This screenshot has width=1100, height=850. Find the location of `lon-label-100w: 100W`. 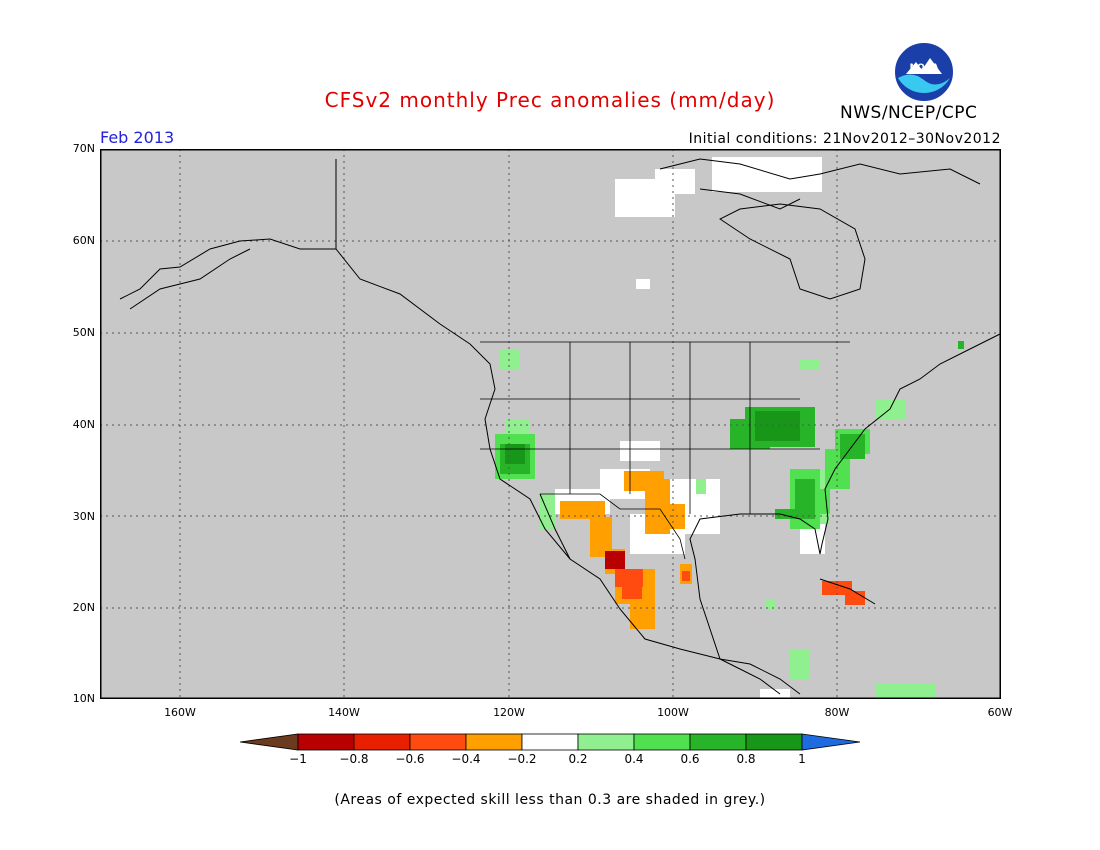

lon-label-100w: 100W is located at coordinates (673, 712).